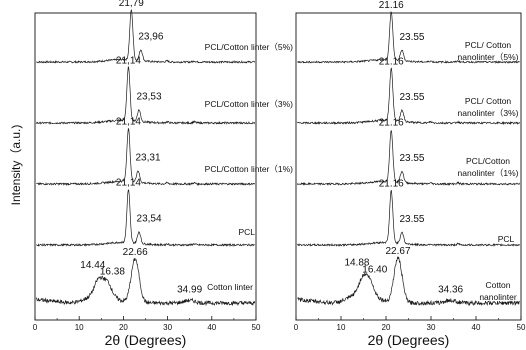 This screenshot has width=526, height=350. Describe the element at coordinates (497, 285) in the screenshot. I see `series-label: Cotton` at that location.